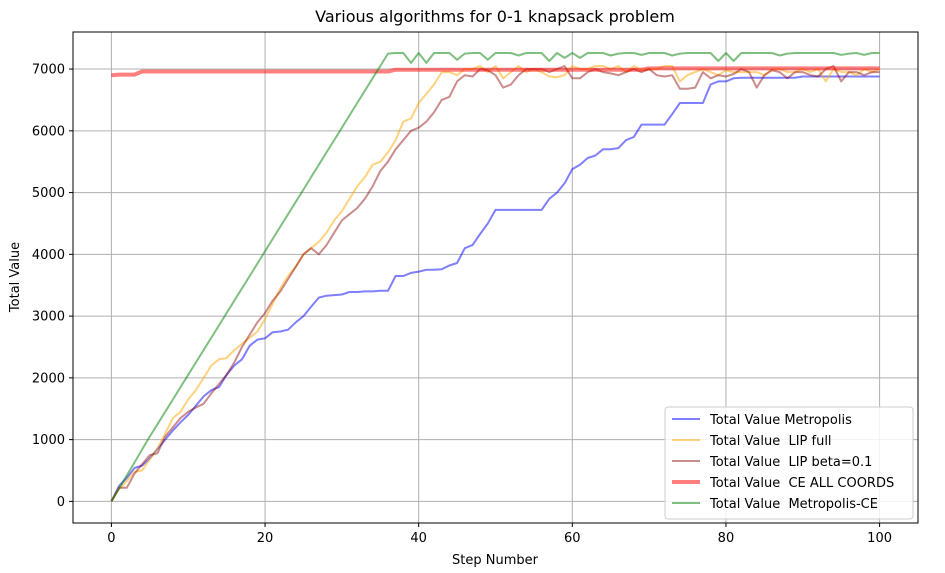 This screenshot has width=945, height=573. Describe the element at coordinates (48, 440) in the screenshot. I see `y-tick-label: 1000` at that location.